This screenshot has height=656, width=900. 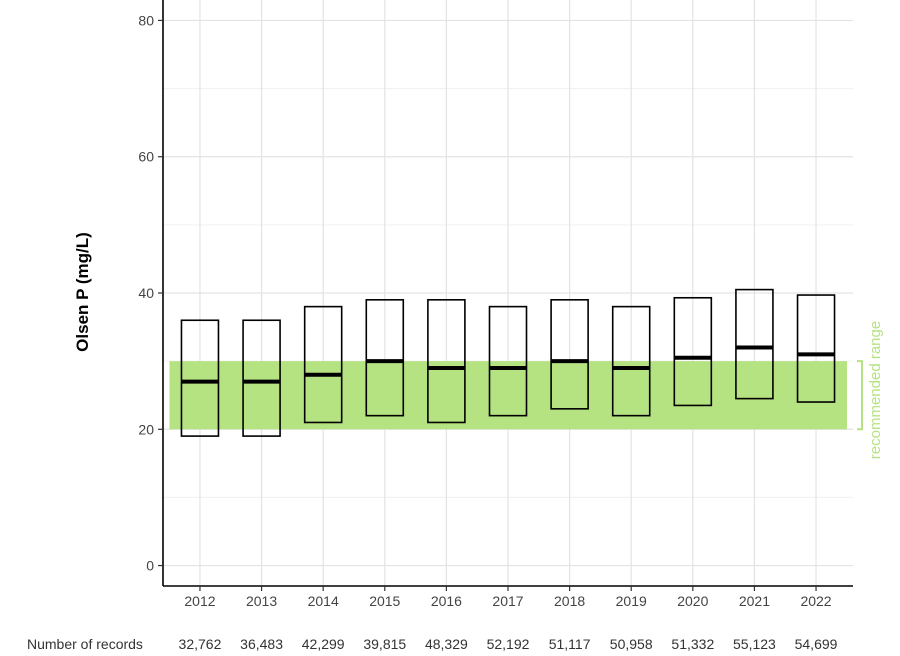 What do you see at coordinates (323, 601) in the screenshot?
I see `x-tick-label: 2014` at bounding box center [323, 601].